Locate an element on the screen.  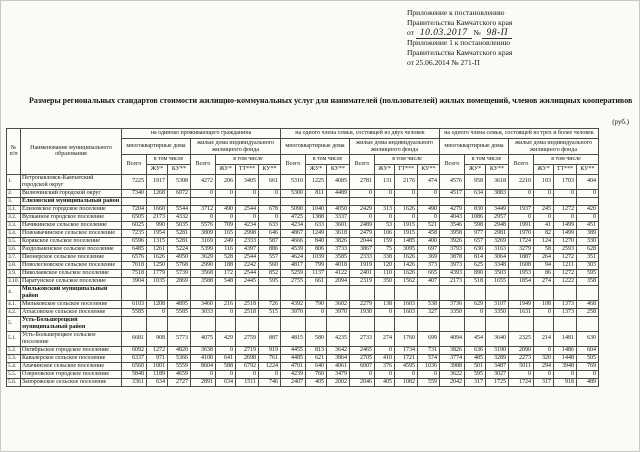
cell-value: 2869 is located at coordinates (179, 281).